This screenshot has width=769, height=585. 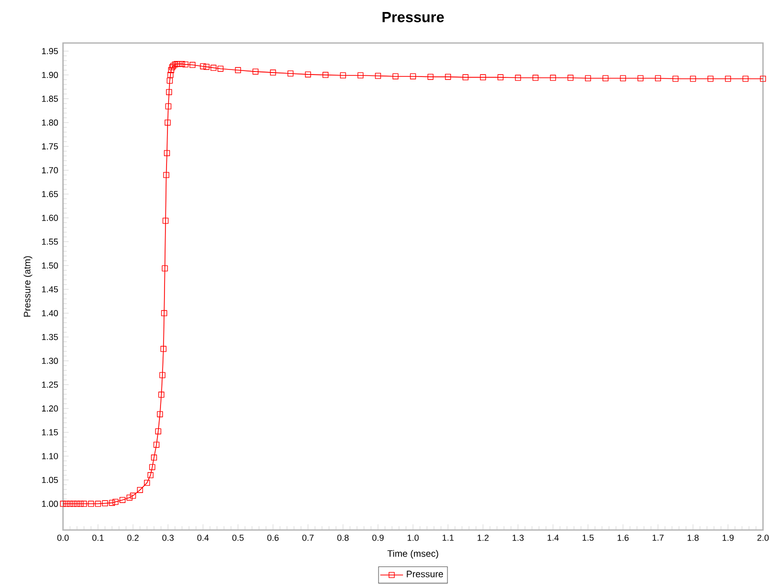 What do you see at coordinates (553, 537) in the screenshot?
I see `x-tick-label: 1.4` at bounding box center [553, 537].